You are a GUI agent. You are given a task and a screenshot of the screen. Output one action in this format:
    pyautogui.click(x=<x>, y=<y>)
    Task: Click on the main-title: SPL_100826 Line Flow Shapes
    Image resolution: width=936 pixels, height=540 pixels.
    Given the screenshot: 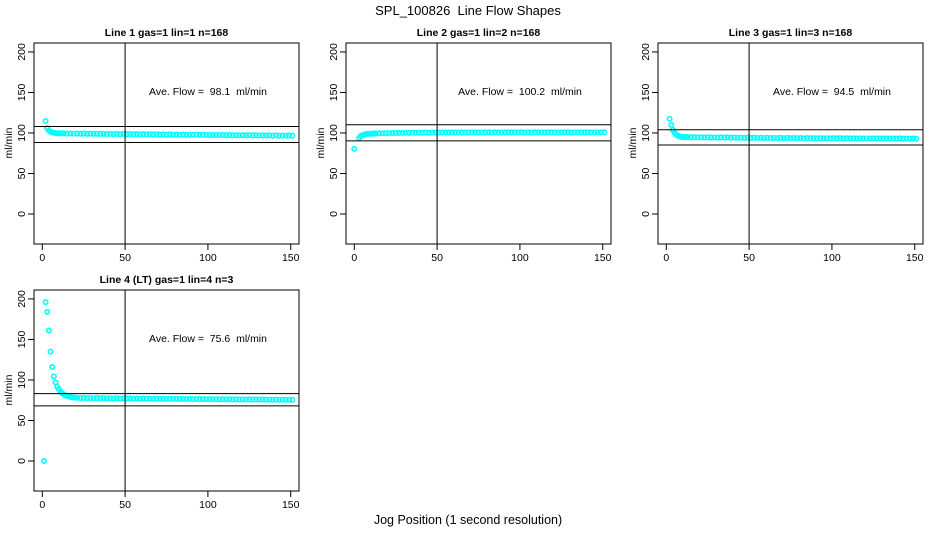 What is the action you would take?
    pyautogui.click(x=468, y=10)
    